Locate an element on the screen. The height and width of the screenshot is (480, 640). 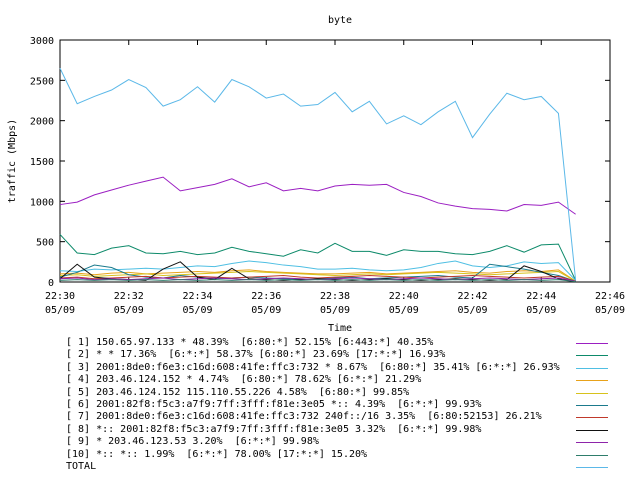
x-tick-label: 22:34 is located at coordinates (197, 296).